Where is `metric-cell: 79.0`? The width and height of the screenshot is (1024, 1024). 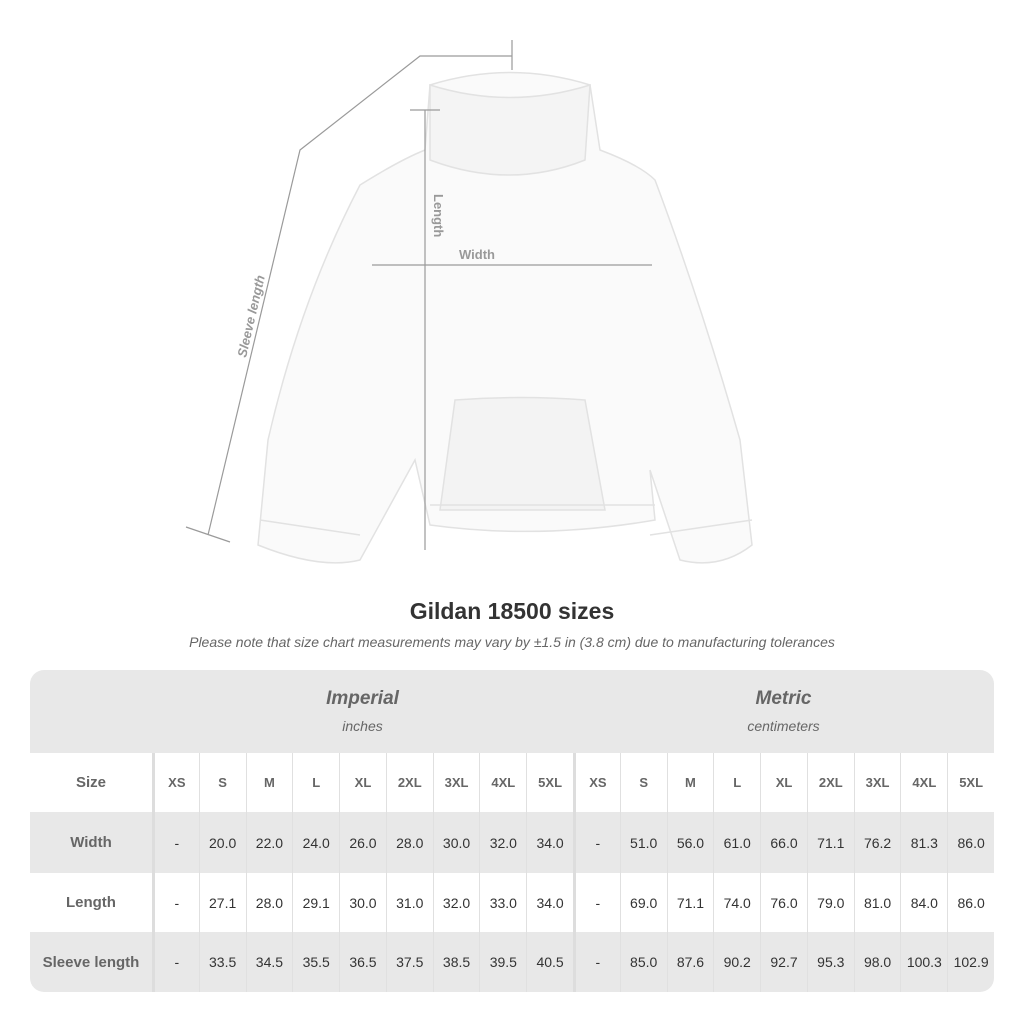
metric-cell: 79.0 is located at coordinates (830, 902).